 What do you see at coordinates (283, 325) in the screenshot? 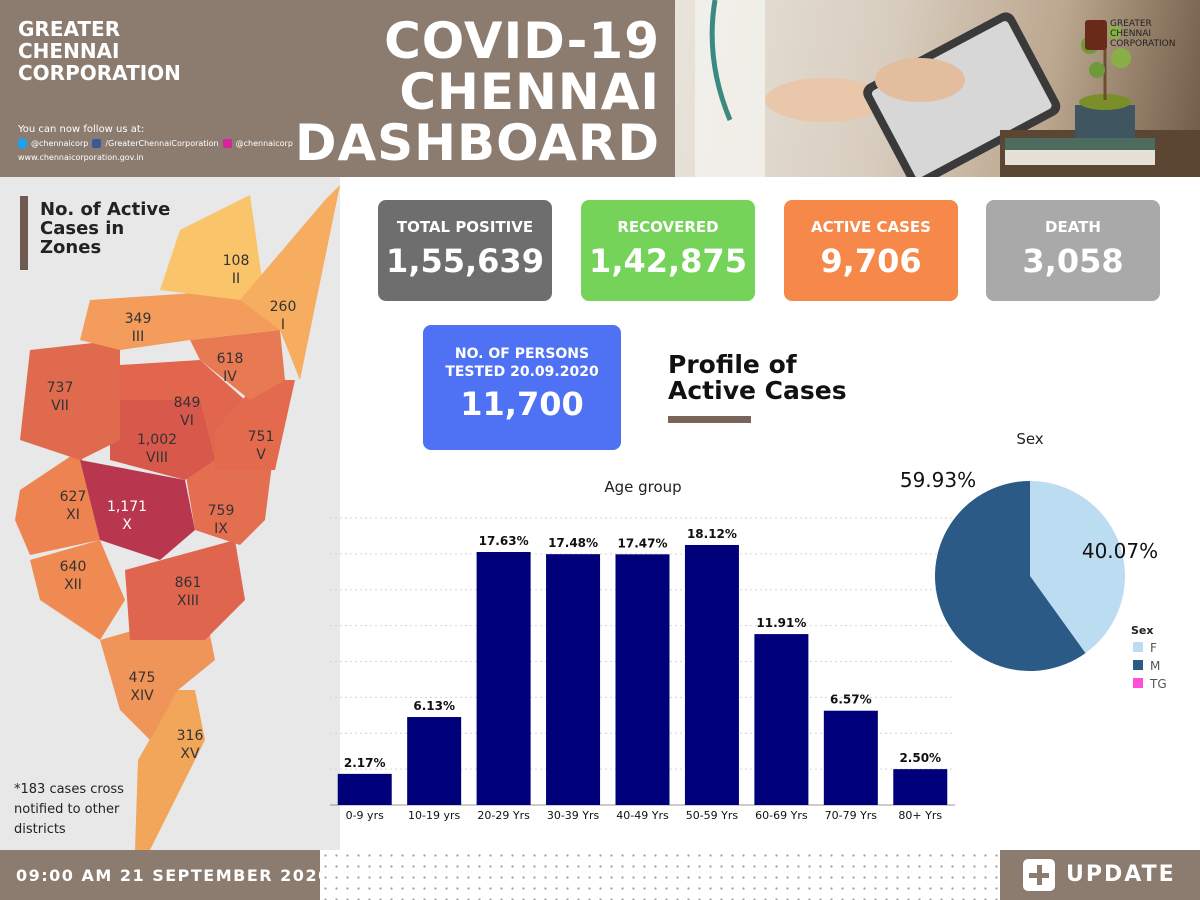
I see `zone-roman: I` at bounding box center [283, 325].